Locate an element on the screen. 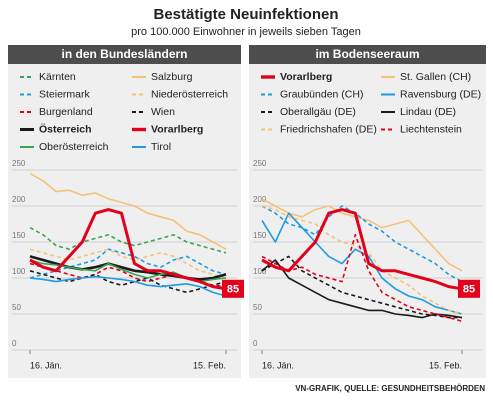  legend-label: Friedrichshafen (DE) is located at coordinates (328, 129).